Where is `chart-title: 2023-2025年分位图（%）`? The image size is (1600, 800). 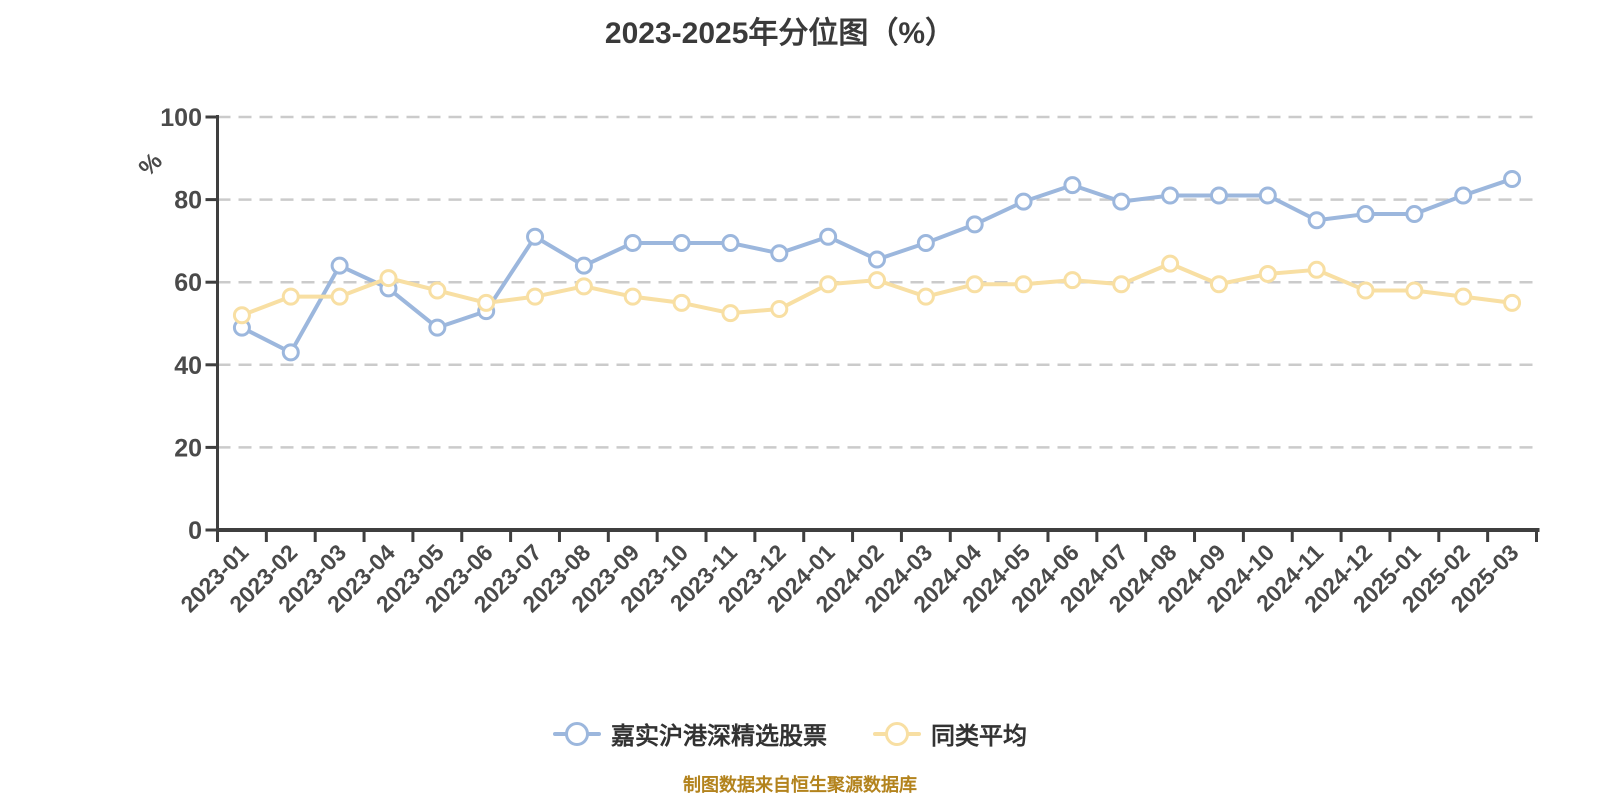
chart-title: 2023-2025年分位图（%） is located at coordinates (780, 33).